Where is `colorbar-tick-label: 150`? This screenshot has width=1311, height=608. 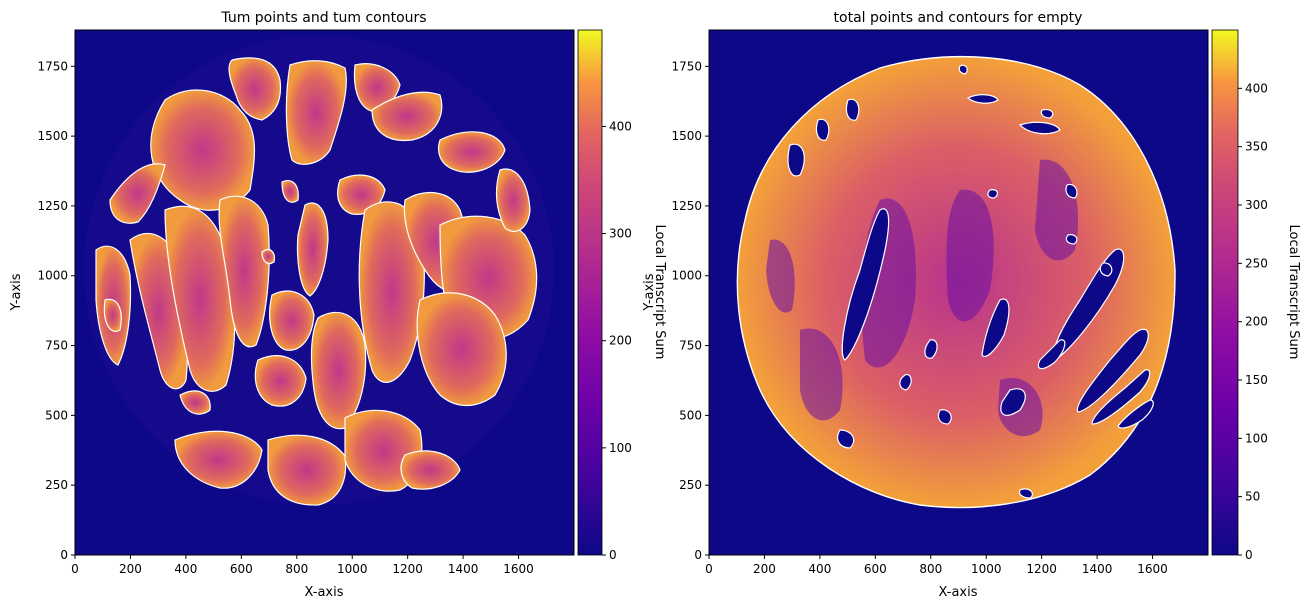
colorbar-tick-label: 150 is located at coordinates (1256, 380).